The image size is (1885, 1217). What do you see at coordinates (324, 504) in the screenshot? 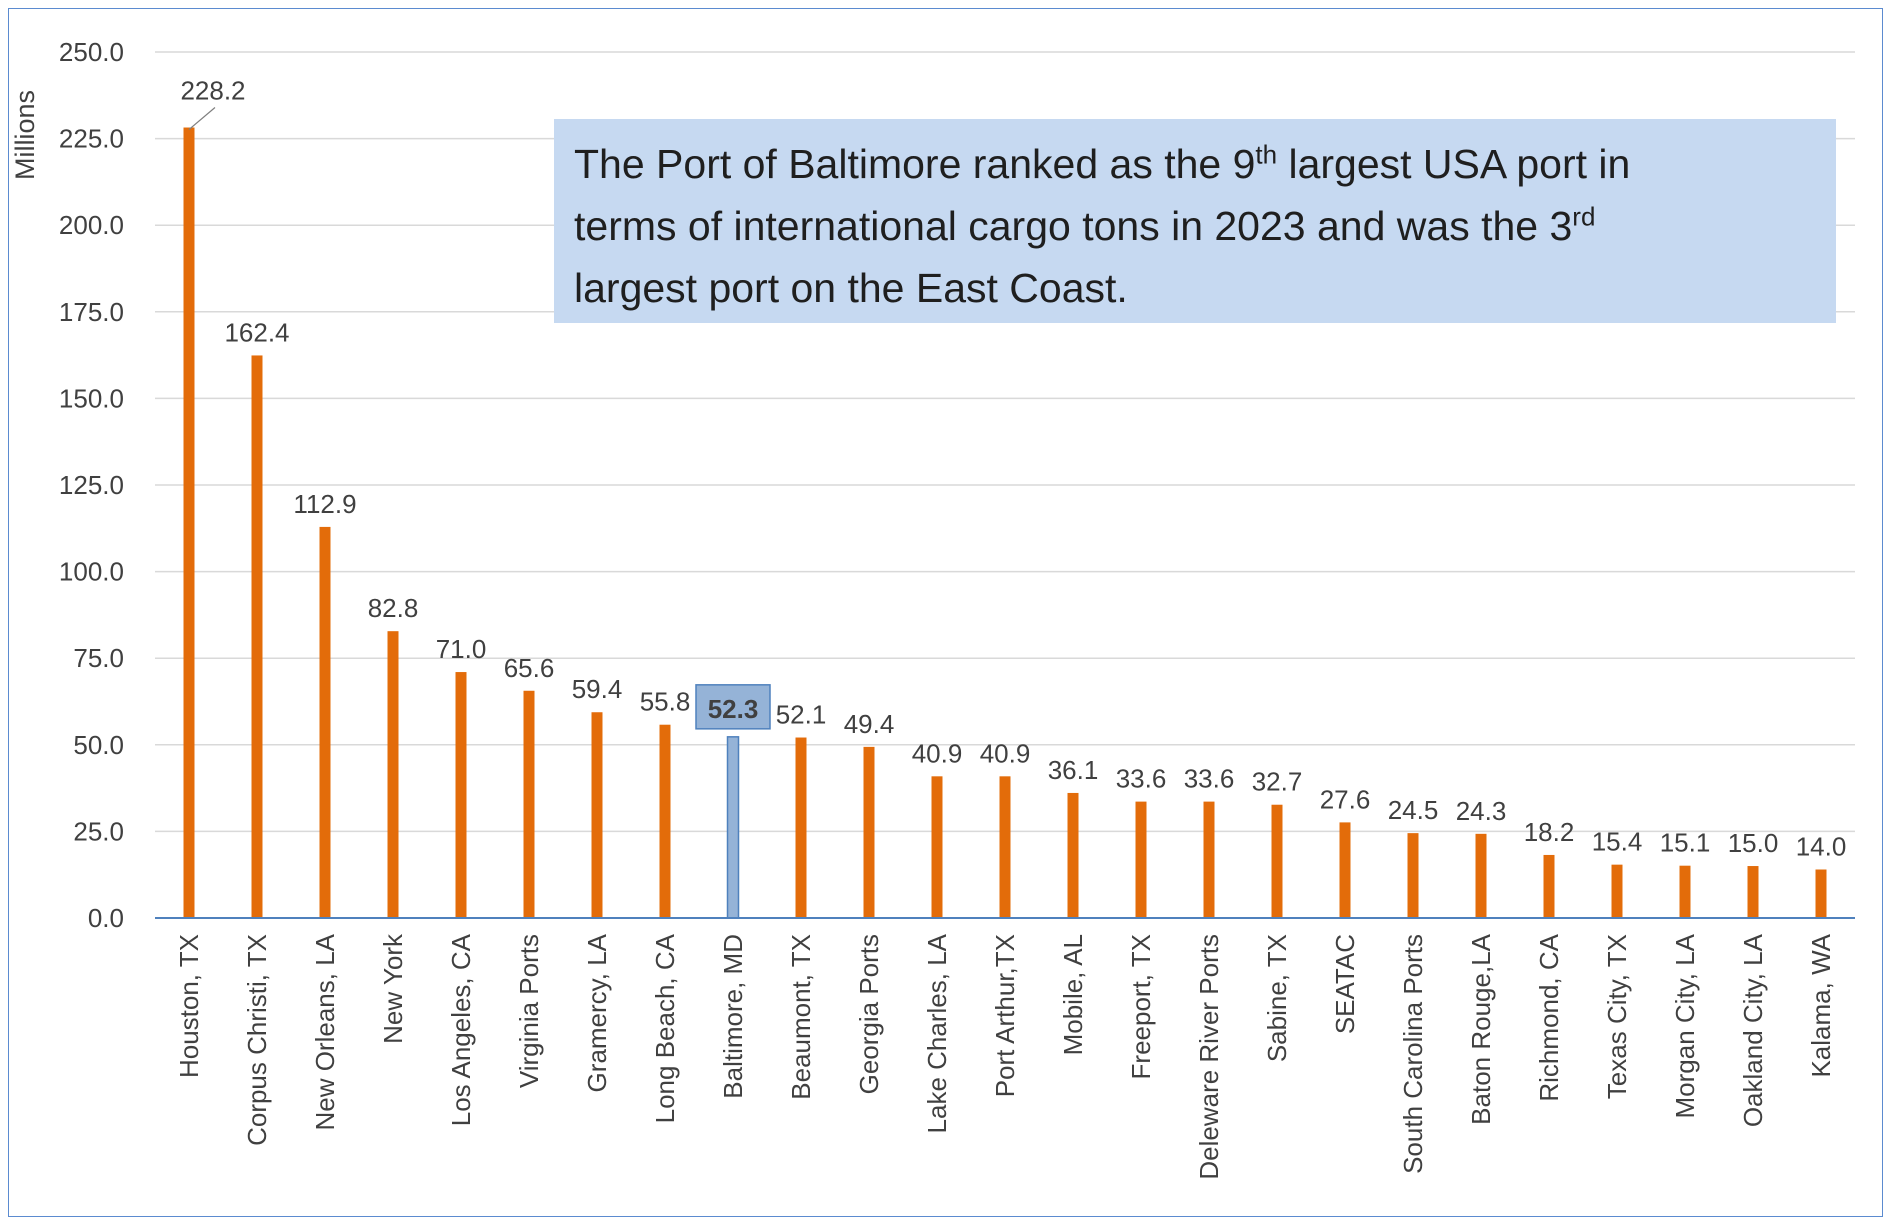
I see `value-label: 112.9` at bounding box center [324, 504].